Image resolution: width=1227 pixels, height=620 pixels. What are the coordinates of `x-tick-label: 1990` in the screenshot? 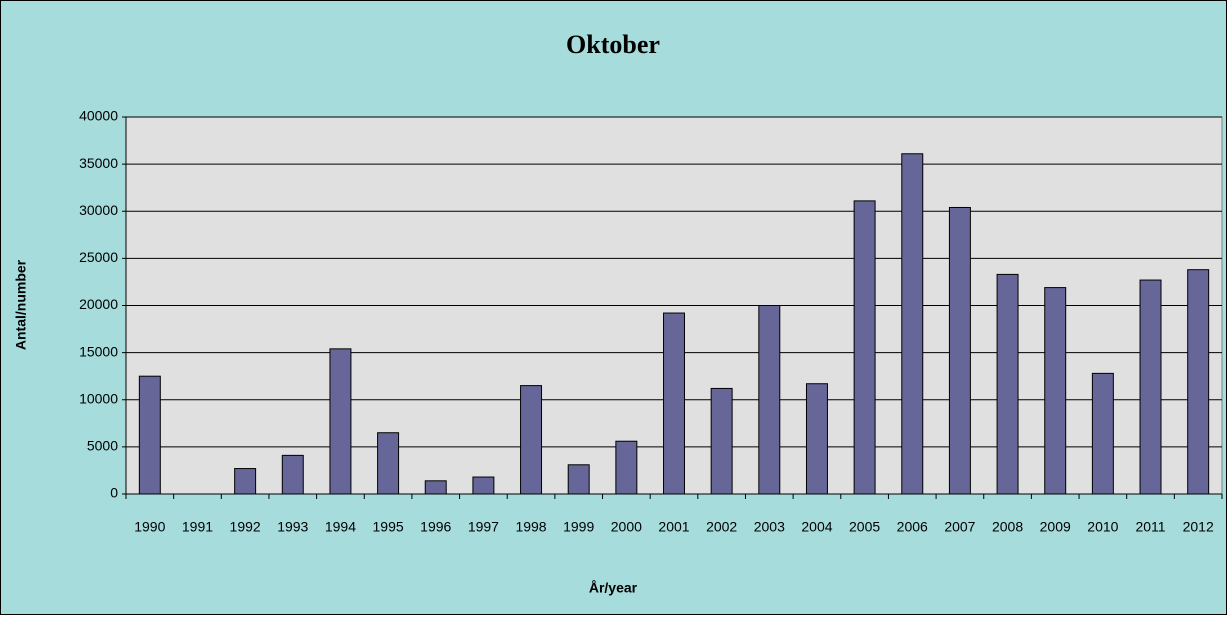 It's located at (149, 527).